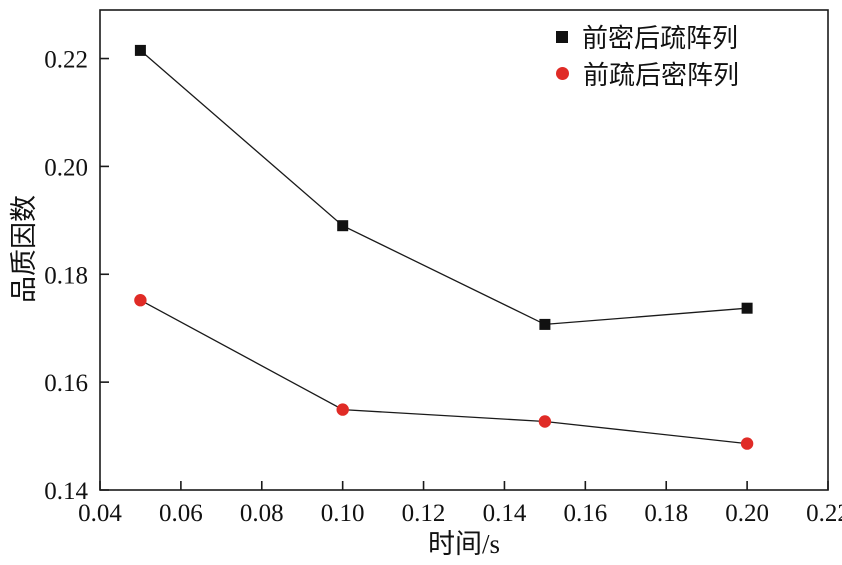 The height and width of the screenshot is (565, 842). Describe the element at coordinates (424, 513) in the screenshot. I see `x-tick-label: 0.12` at that location.